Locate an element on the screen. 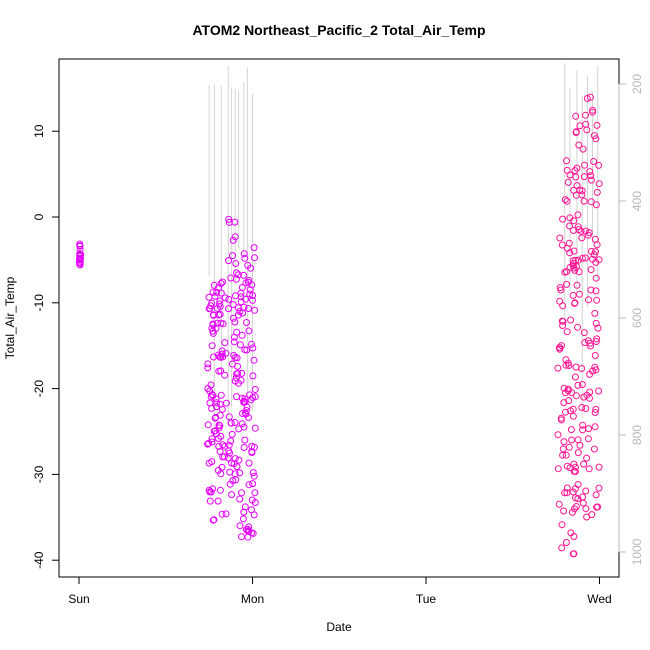 Image resolution: width=650 pixels, height=650 pixels. y-axis: -40 -30 -20 -10 0 10 is located at coordinates (46, 346).